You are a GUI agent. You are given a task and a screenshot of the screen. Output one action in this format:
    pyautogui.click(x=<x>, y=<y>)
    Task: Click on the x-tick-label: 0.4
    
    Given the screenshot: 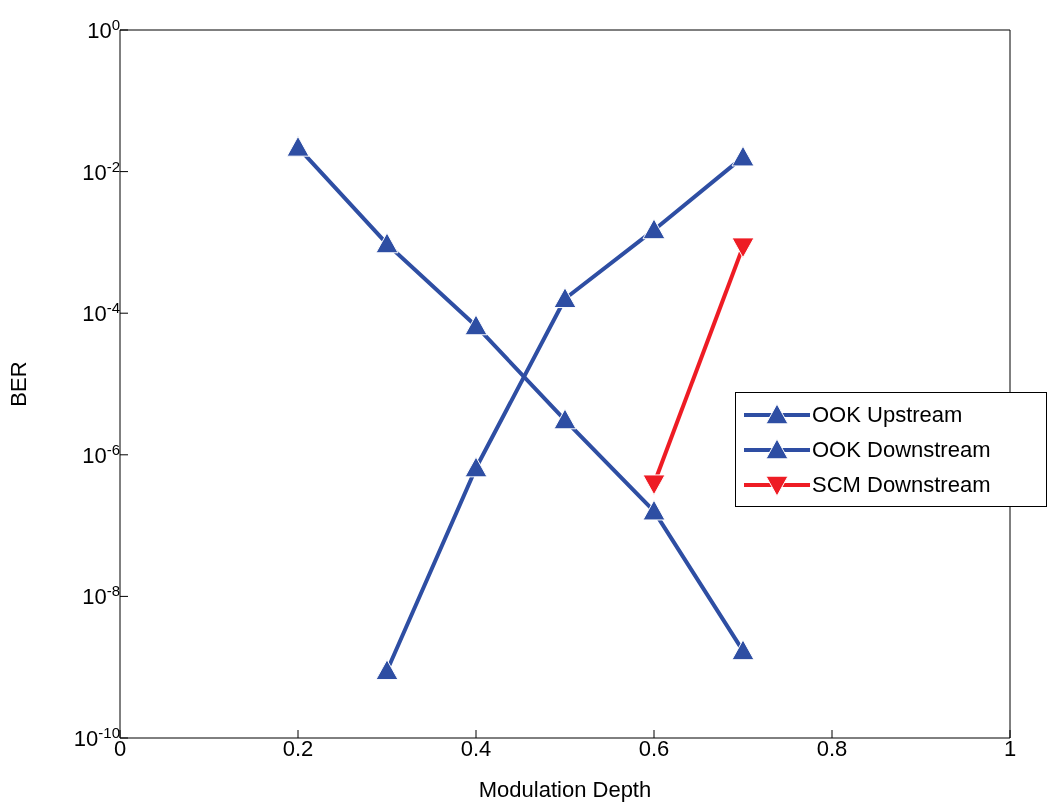 What is the action you would take?
    pyautogui.click(x=476, y=748)
    